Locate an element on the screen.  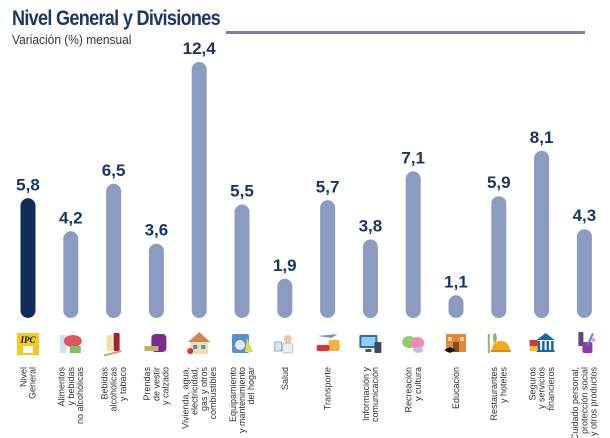
brush is located at coordinates (590, 339).